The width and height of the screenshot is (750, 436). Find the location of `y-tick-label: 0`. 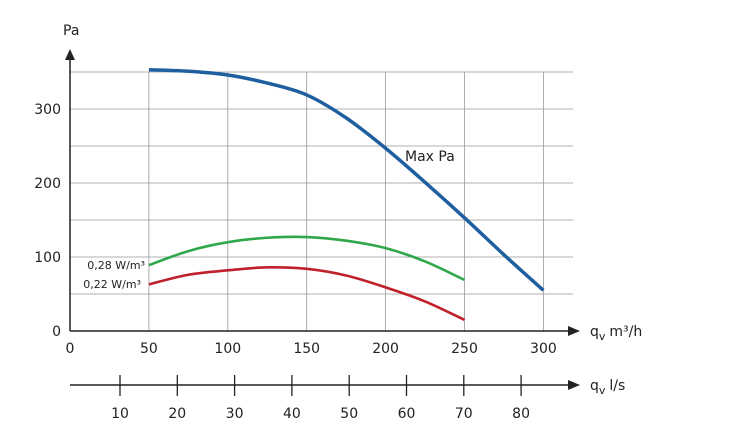

y-tick-label: 0 is located at coordinates (56, 332).